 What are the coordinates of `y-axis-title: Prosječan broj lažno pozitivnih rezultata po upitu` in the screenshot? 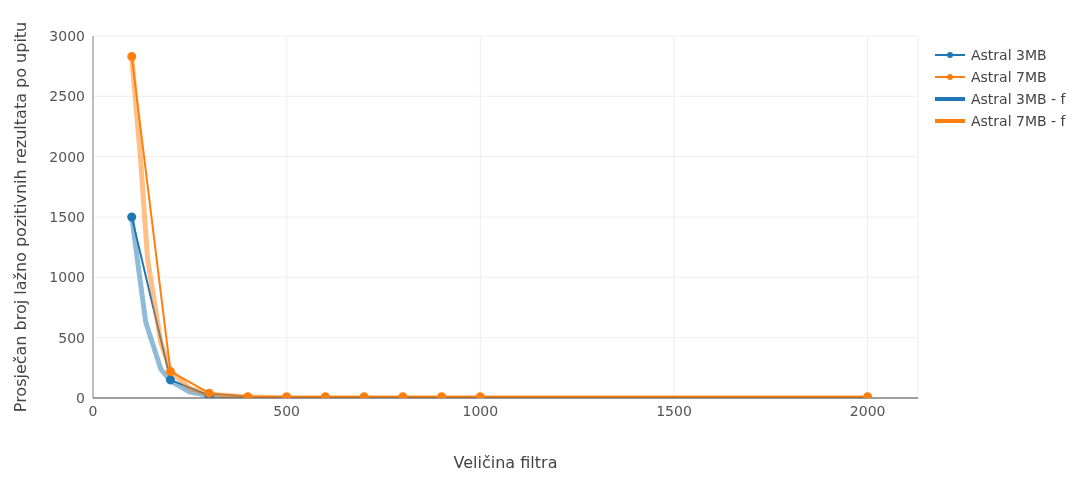 It's located at (20, 217).